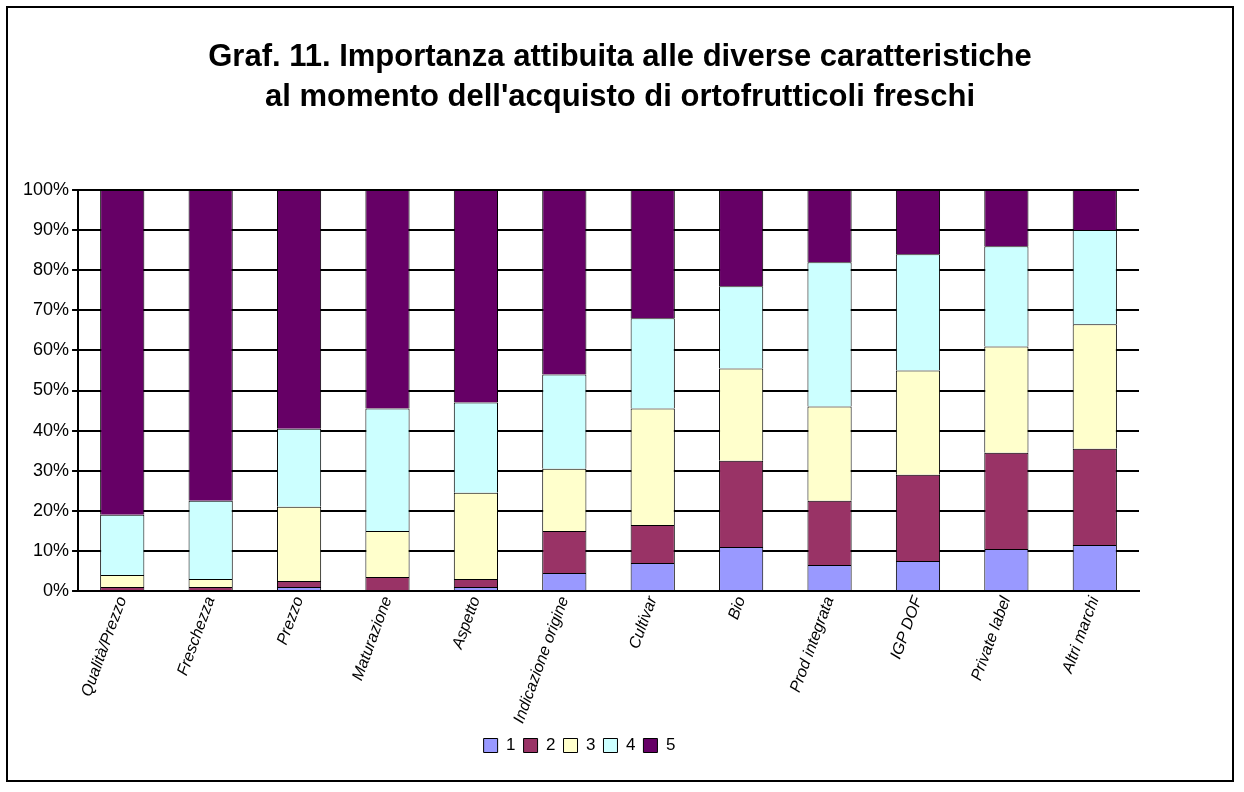  Describe the element at coordinates (642, 622) in the screenshot. I see `x-tick-label: Cultivar` at that location.